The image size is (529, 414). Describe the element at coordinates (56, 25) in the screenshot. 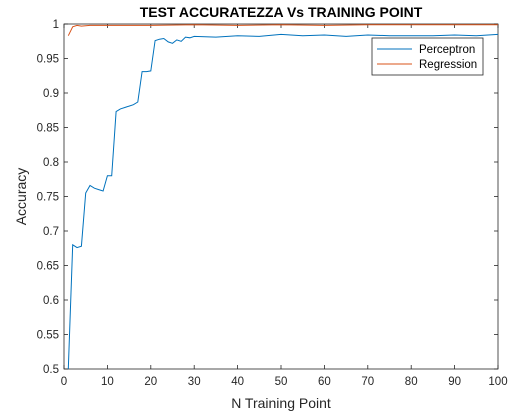

I see `y-tick-label: 1` at that location.